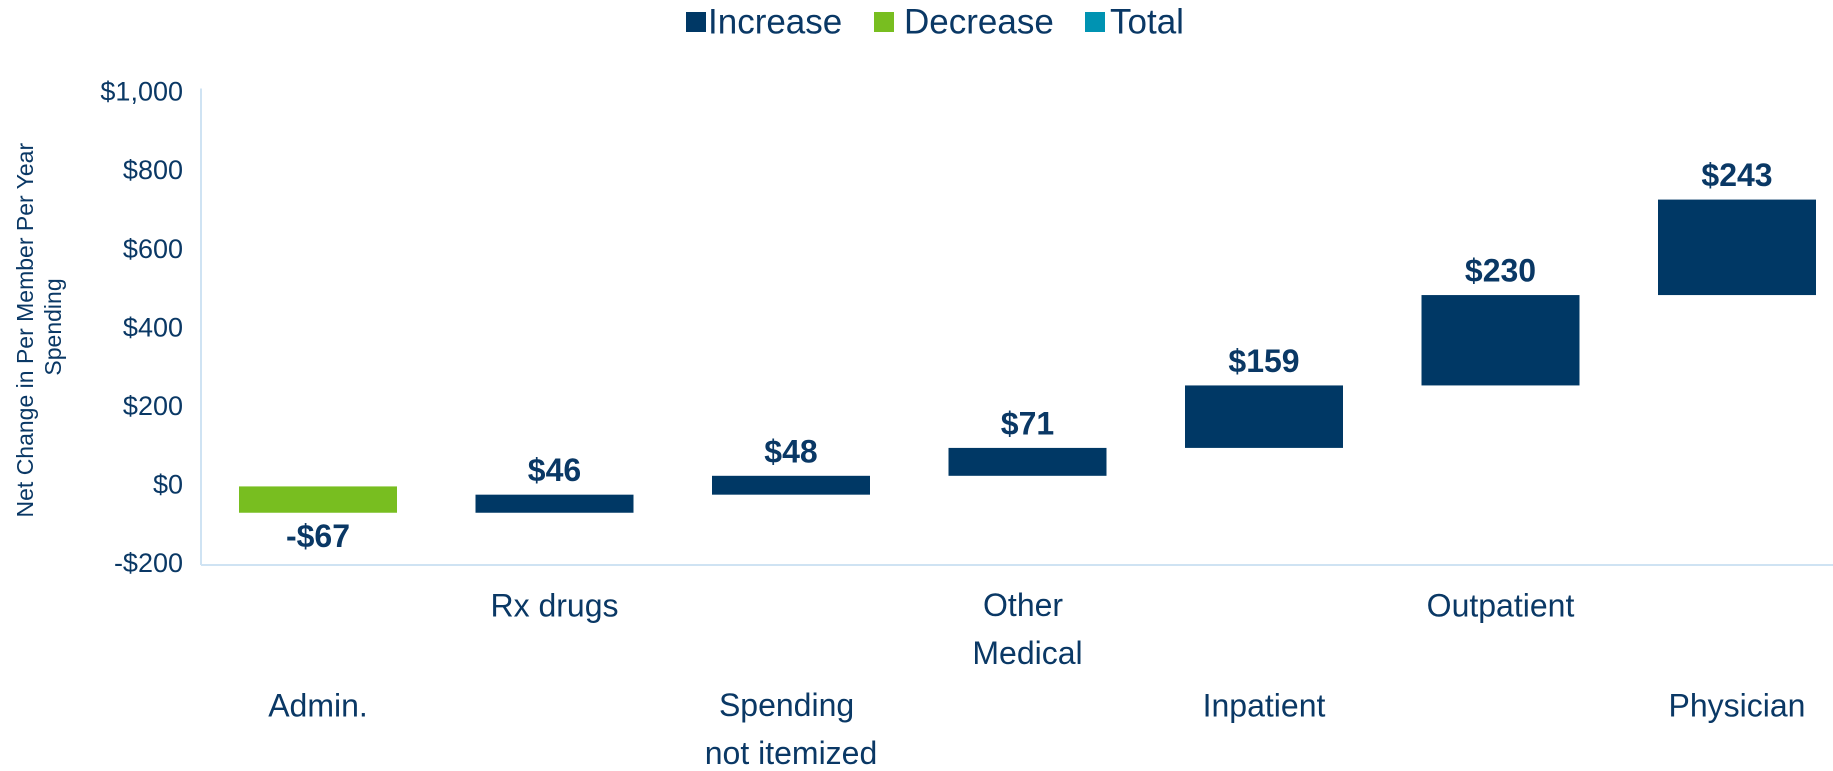  What do you see at coordinates (153, 406) in the screenshot?
I see `y-tick-label: $200` at bounding box center [153, 406].